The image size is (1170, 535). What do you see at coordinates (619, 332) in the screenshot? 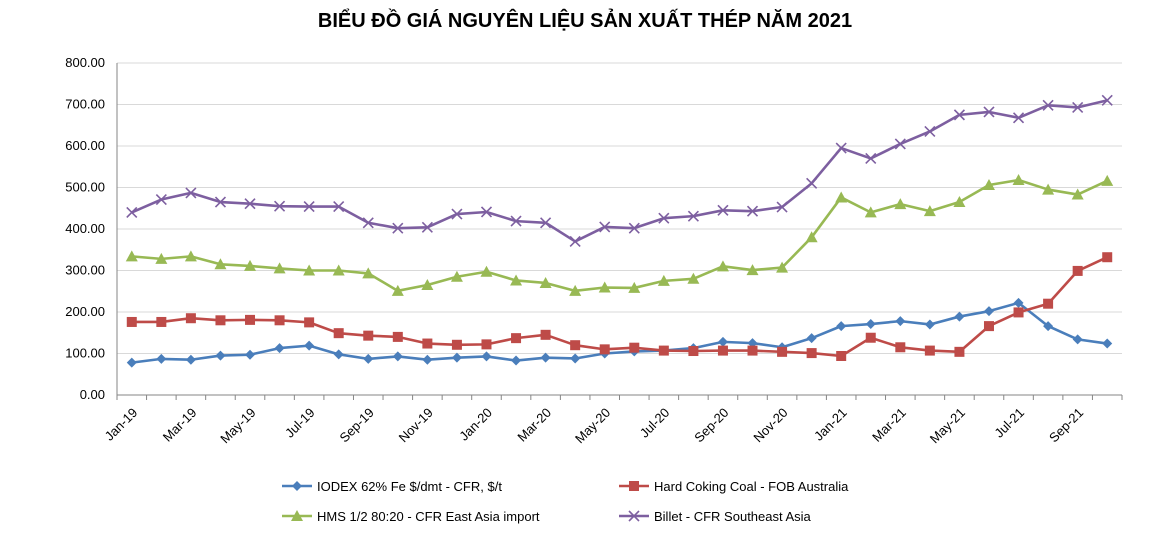
I see `series-line` at bounding box center [619, 332].